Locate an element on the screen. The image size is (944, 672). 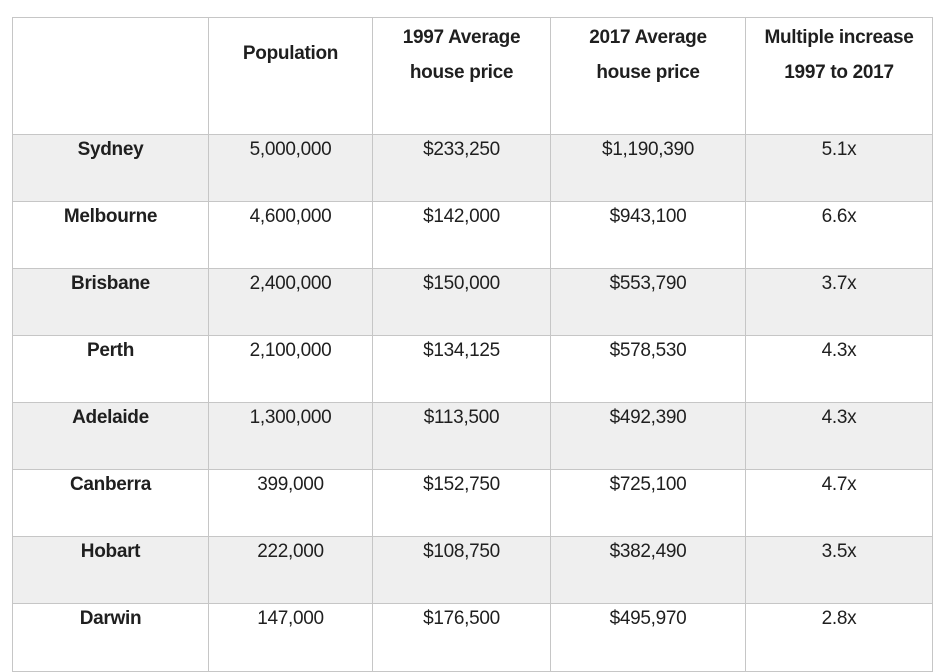
price-2017-cell: $495,970 is located at coordinates (648, 637).